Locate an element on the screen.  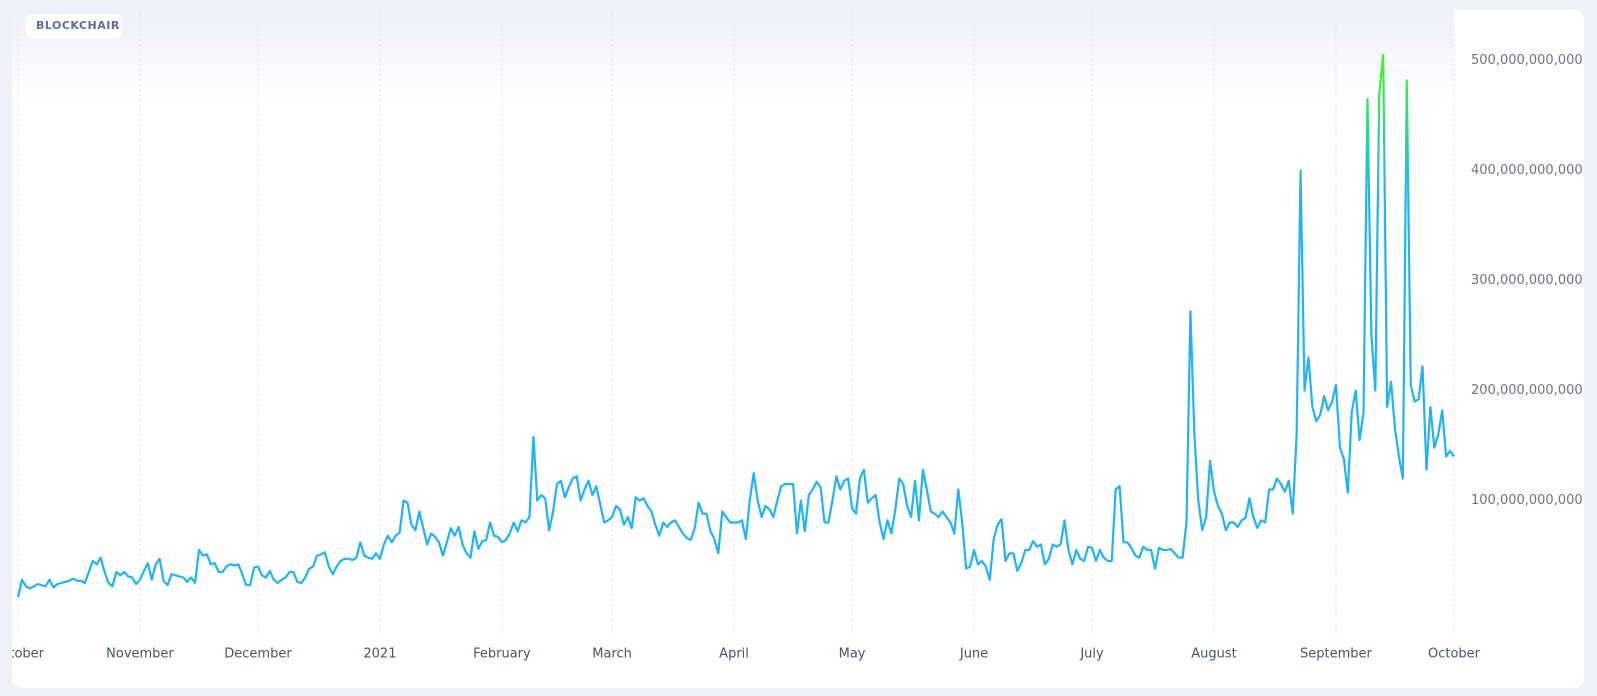
x-tick-label: August is located at coordinates (1214, 654).